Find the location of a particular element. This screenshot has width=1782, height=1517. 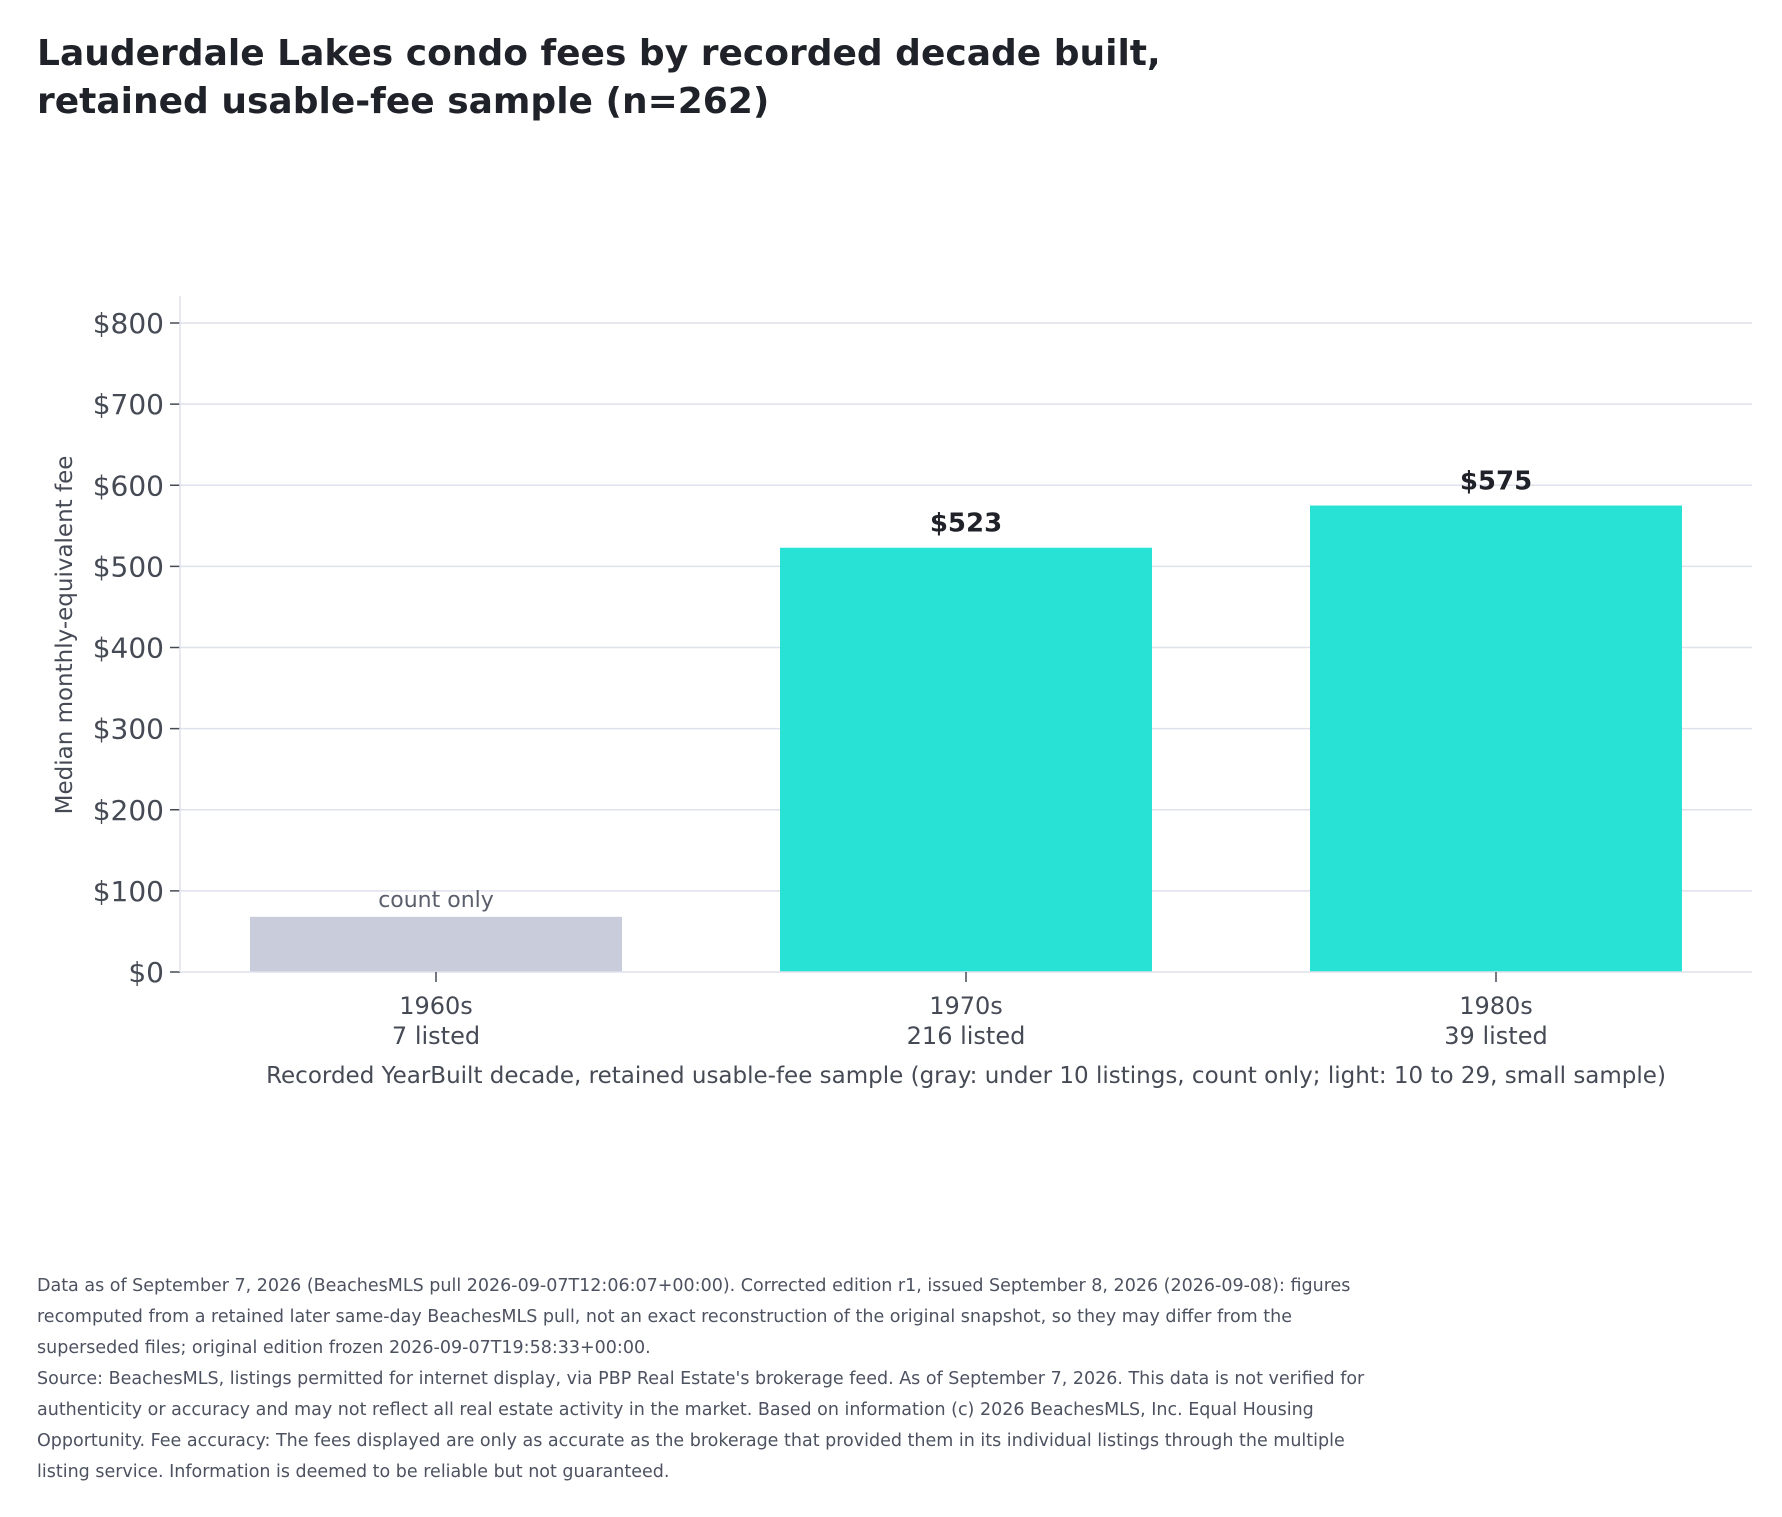

bar-1960s is located at coordinates (436, 944).